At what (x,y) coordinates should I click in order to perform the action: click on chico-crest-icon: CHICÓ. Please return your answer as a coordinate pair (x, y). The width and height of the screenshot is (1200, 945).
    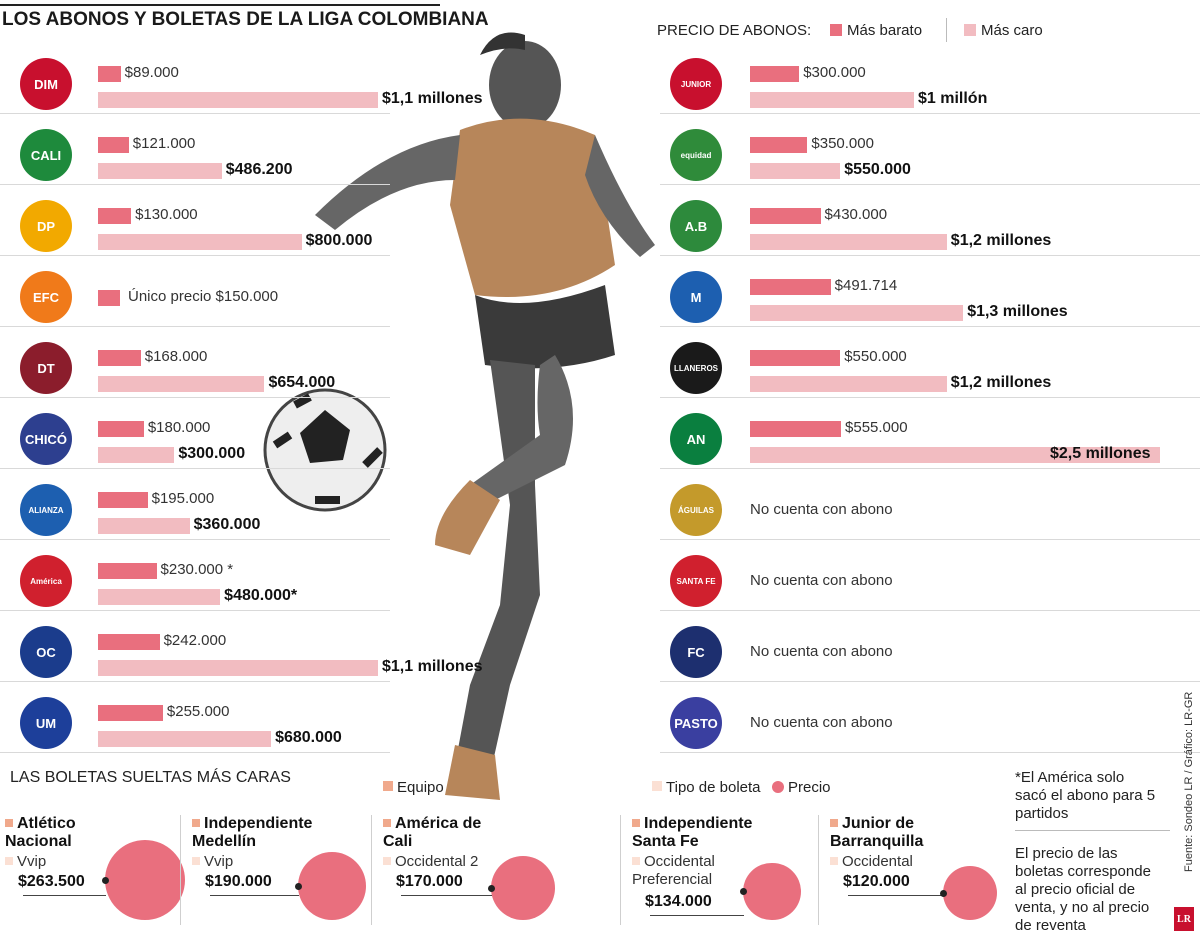
    Looking at the image, I should click on (46, 439).